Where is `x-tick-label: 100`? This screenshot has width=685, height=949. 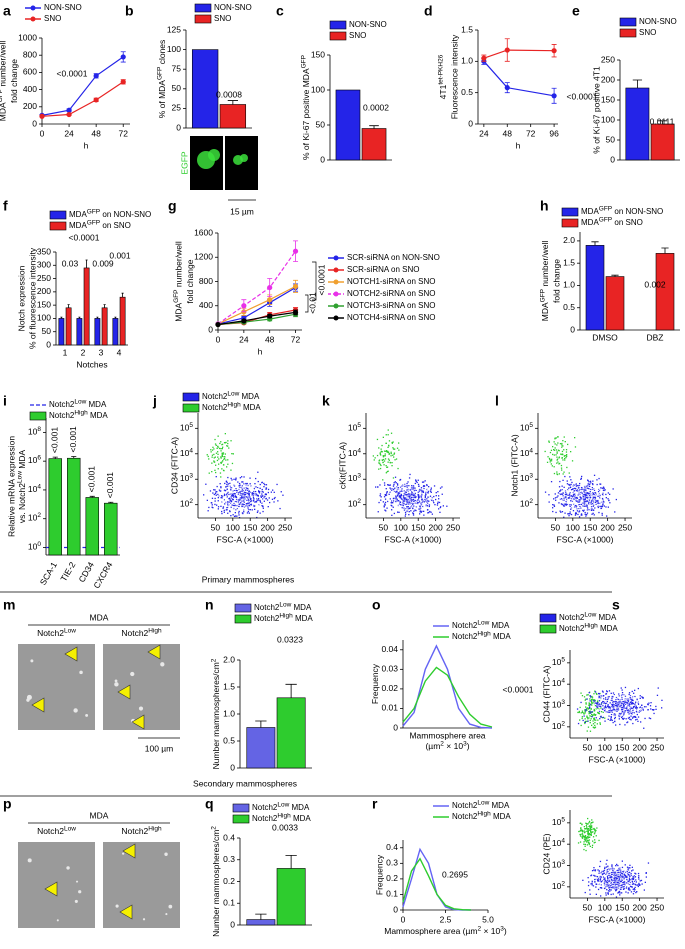
x-tick-label: 100 is located at coordinates (401, 527).